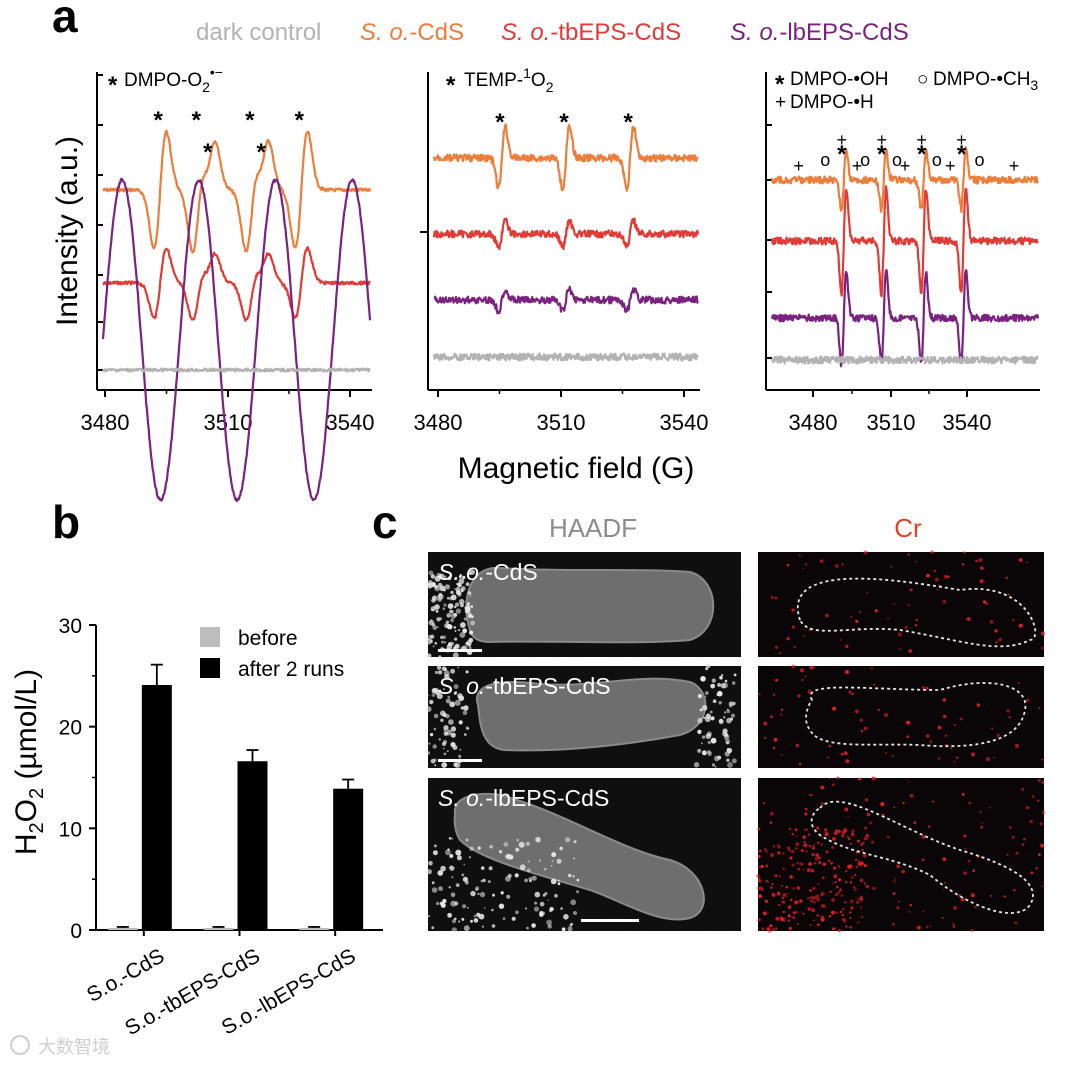 This screenshot has width=1080, height=1065. What do you see at coordinates (901, 604) in the screenshot?
I see `cr-map-image` at bounding box center [901, 604].